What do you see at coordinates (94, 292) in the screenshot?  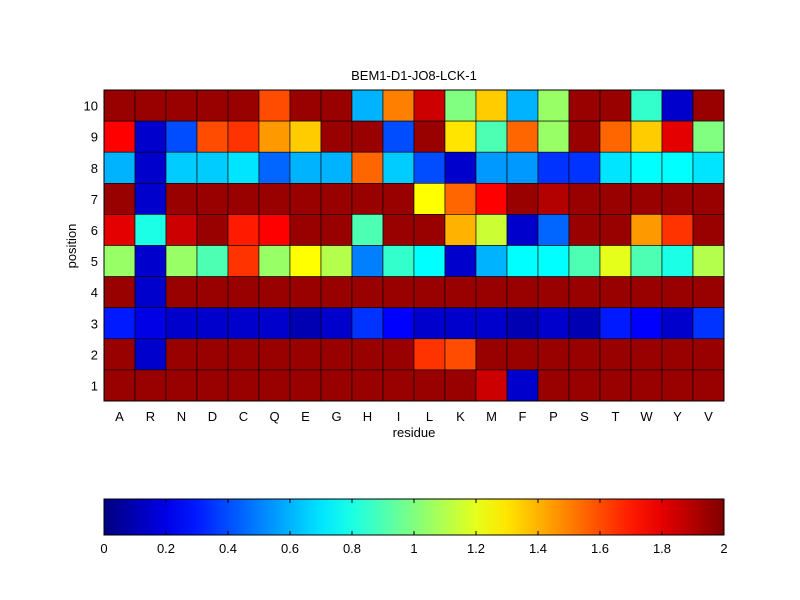 I see `y-tick-label: 4` at bounding box center [94, 292].